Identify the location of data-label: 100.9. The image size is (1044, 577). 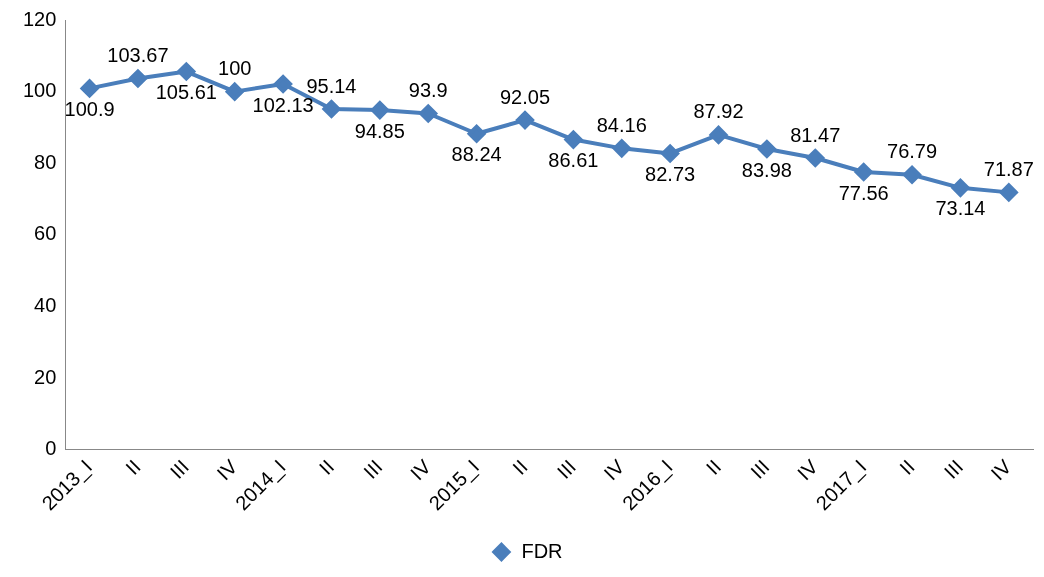
(89, 108).